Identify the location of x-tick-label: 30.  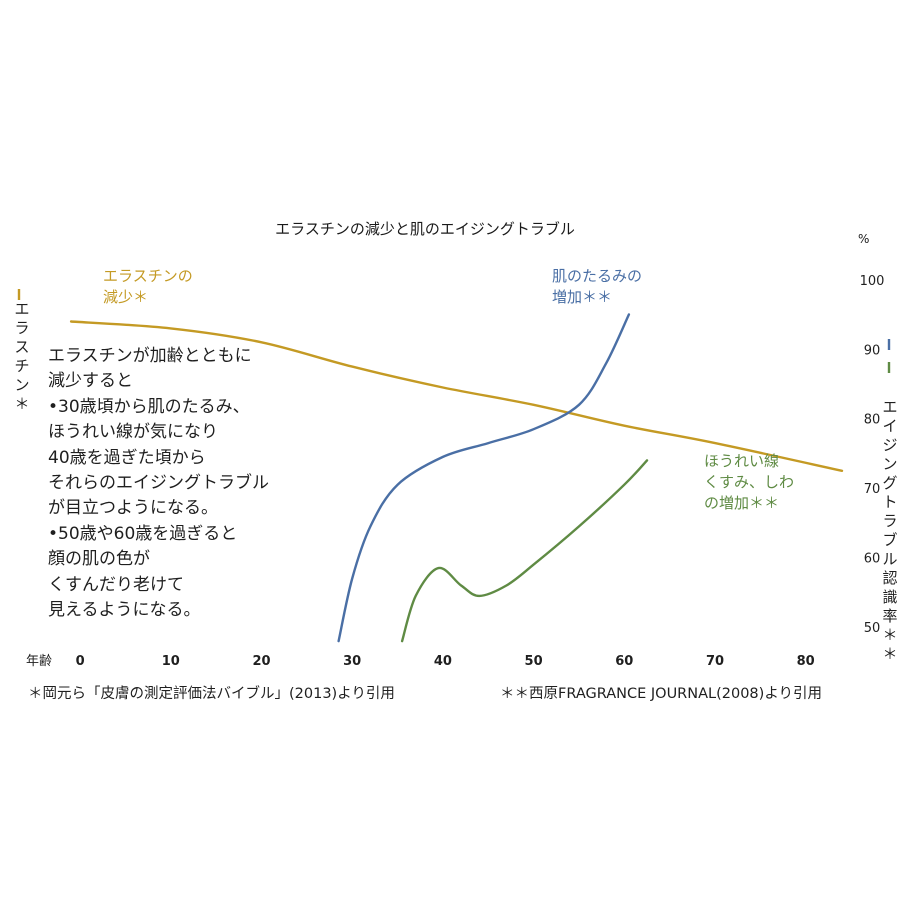
(352, 661).